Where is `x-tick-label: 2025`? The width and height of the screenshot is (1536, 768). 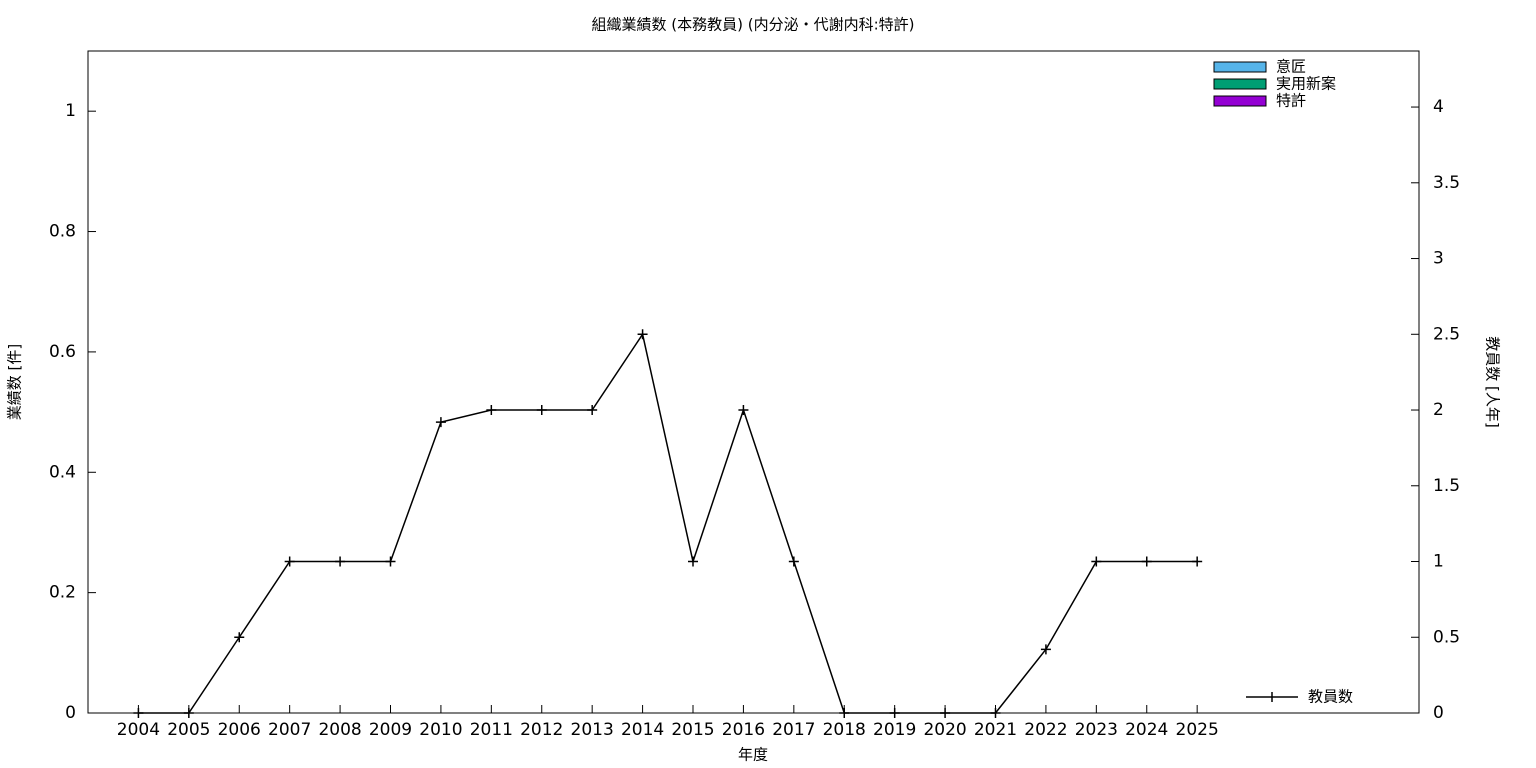 x-tick-label: 2025 is located at coordinates (1197, 730).